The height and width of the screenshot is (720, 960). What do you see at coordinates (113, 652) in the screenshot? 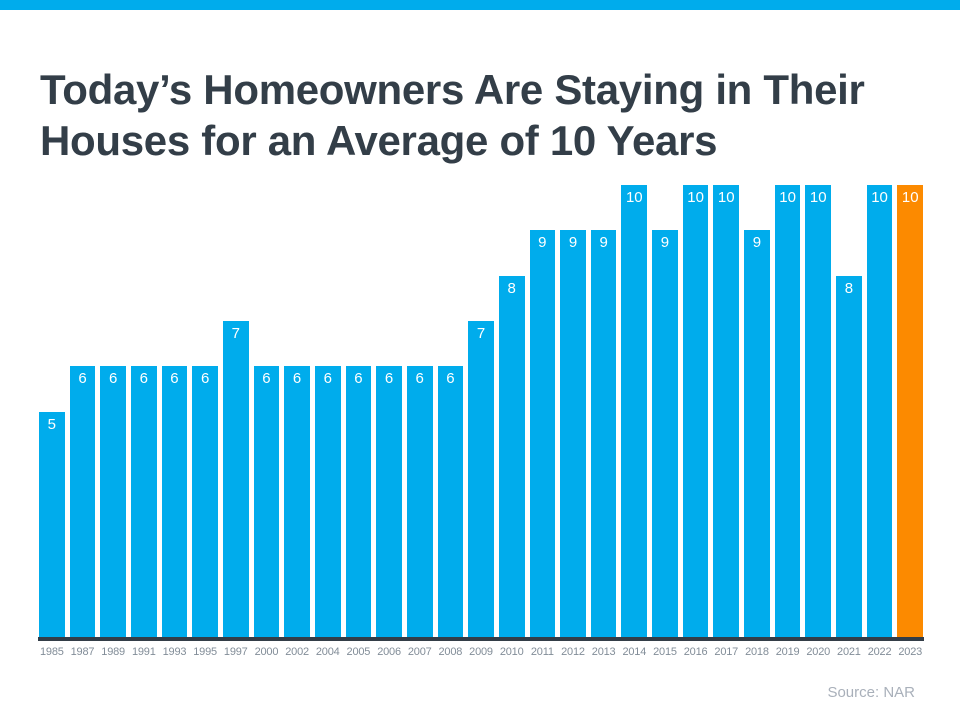
I see `year-label: 1989` at bounding box center [113, 652].